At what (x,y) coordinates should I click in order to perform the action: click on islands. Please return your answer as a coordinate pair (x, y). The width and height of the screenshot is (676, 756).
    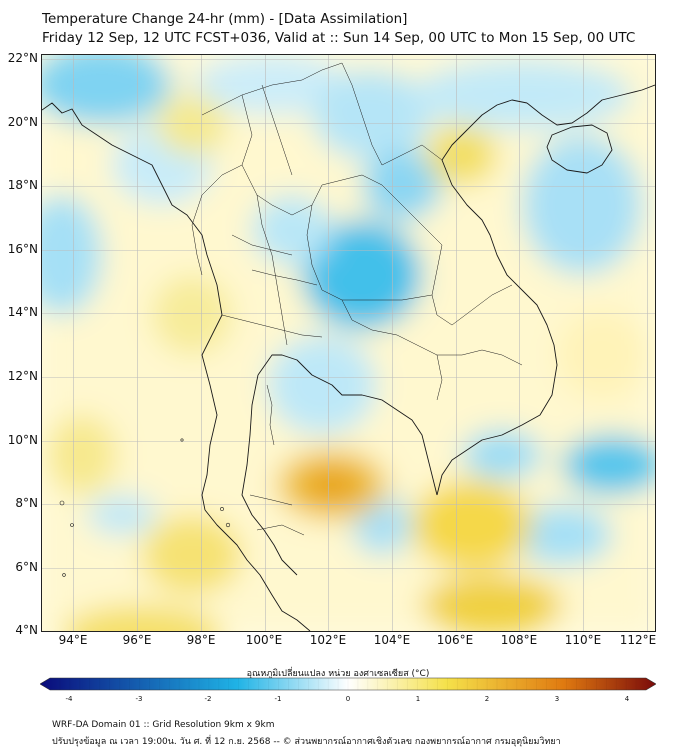
    Looking at the image, I should click on (145, 507).